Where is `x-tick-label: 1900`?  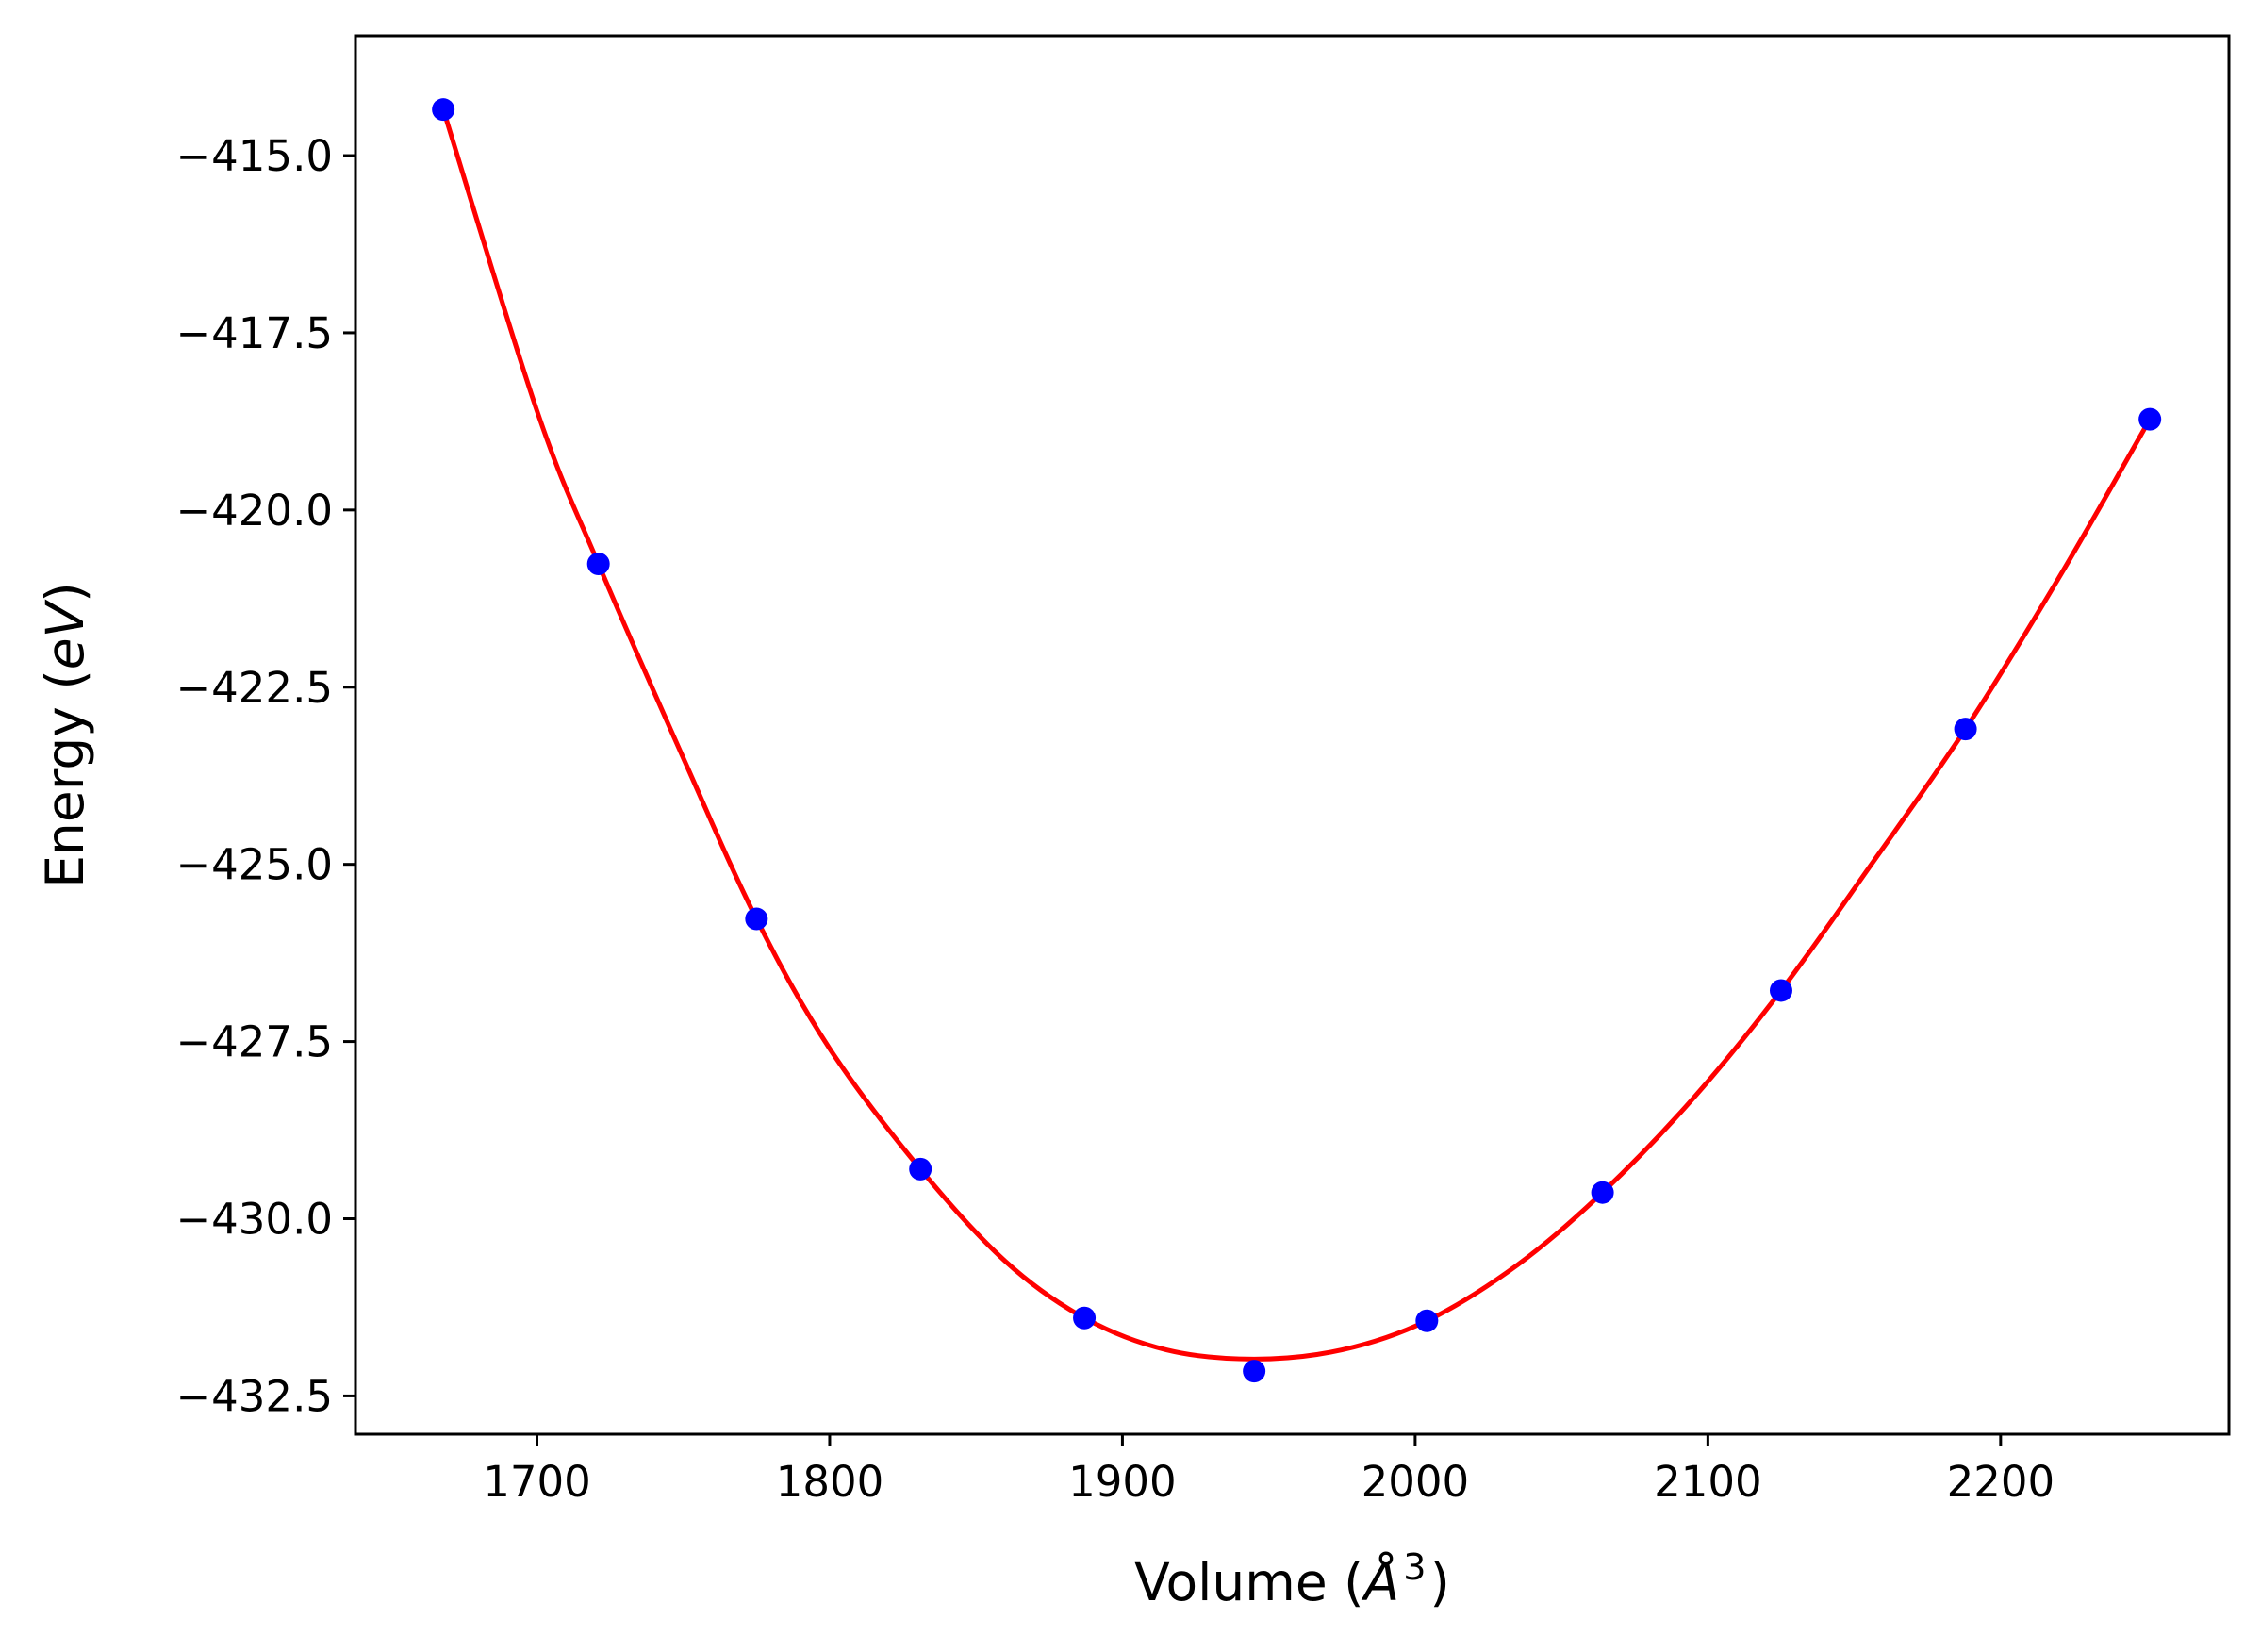 x-tick-label: 1900 is located at coordinates (1122, 1482).